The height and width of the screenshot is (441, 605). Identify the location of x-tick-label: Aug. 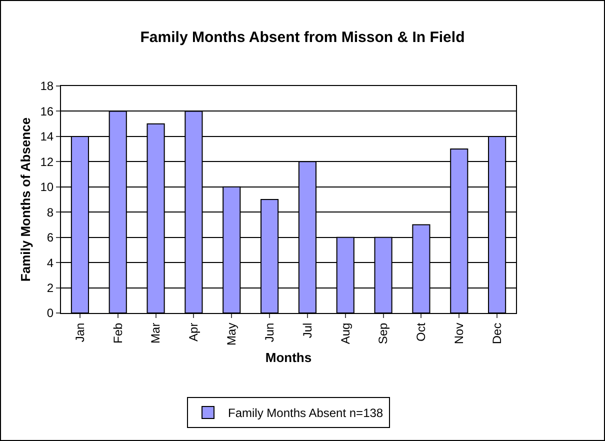
(345, 333).